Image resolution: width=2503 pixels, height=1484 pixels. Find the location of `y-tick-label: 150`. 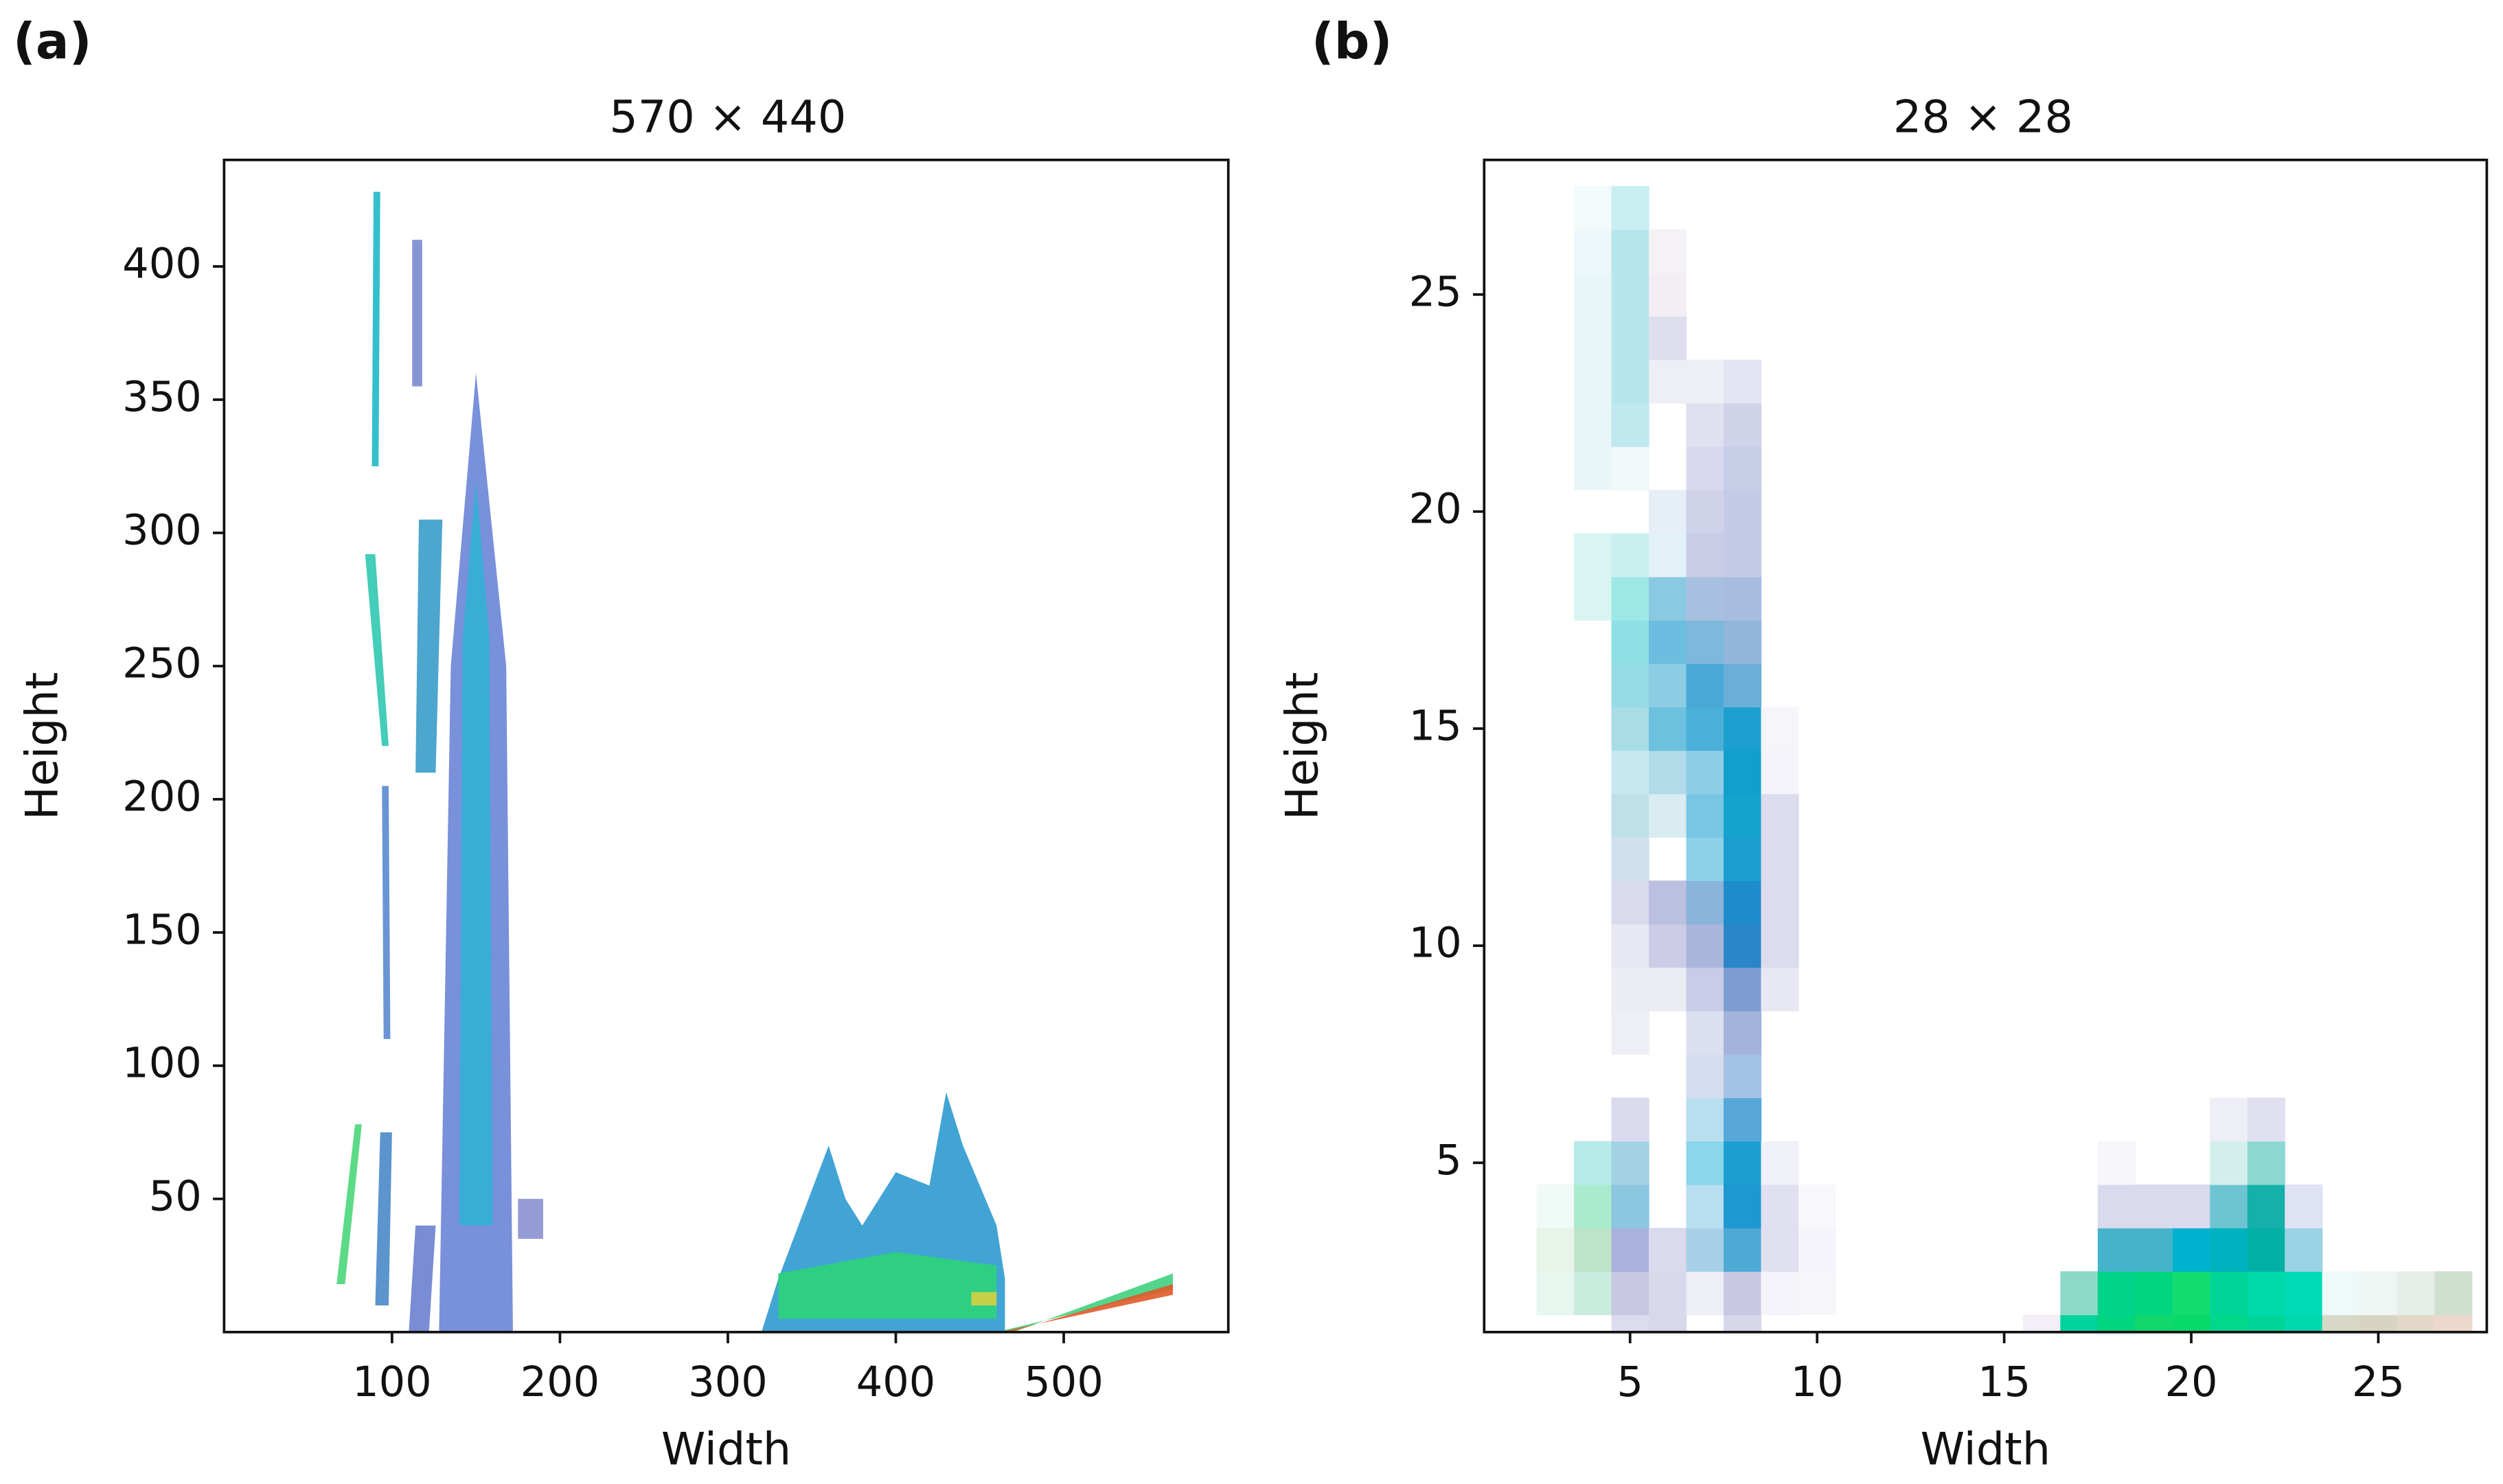

y-tick-label: 150 is located at coordinates (162, 930).